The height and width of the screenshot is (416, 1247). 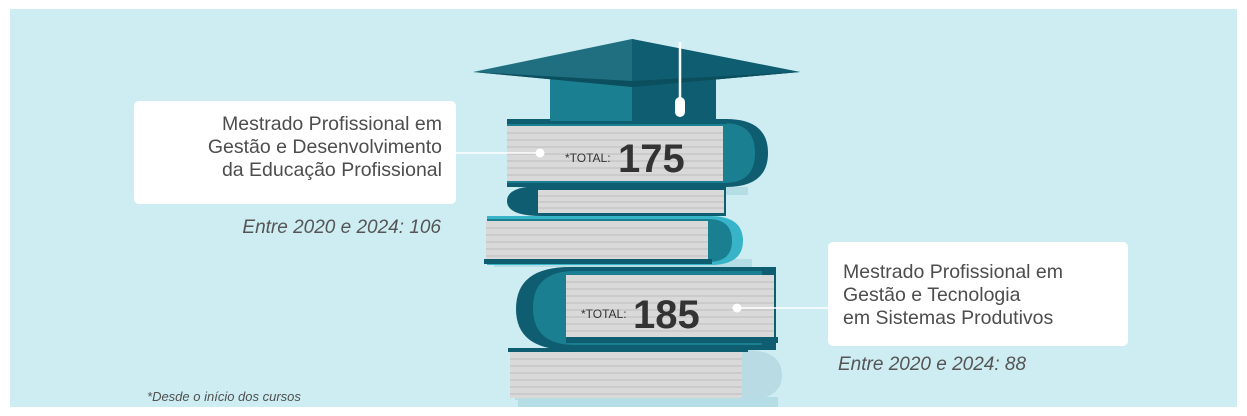 I want to click on footnote-text: Desde o início dos cursos, so click(x=226, y=396).